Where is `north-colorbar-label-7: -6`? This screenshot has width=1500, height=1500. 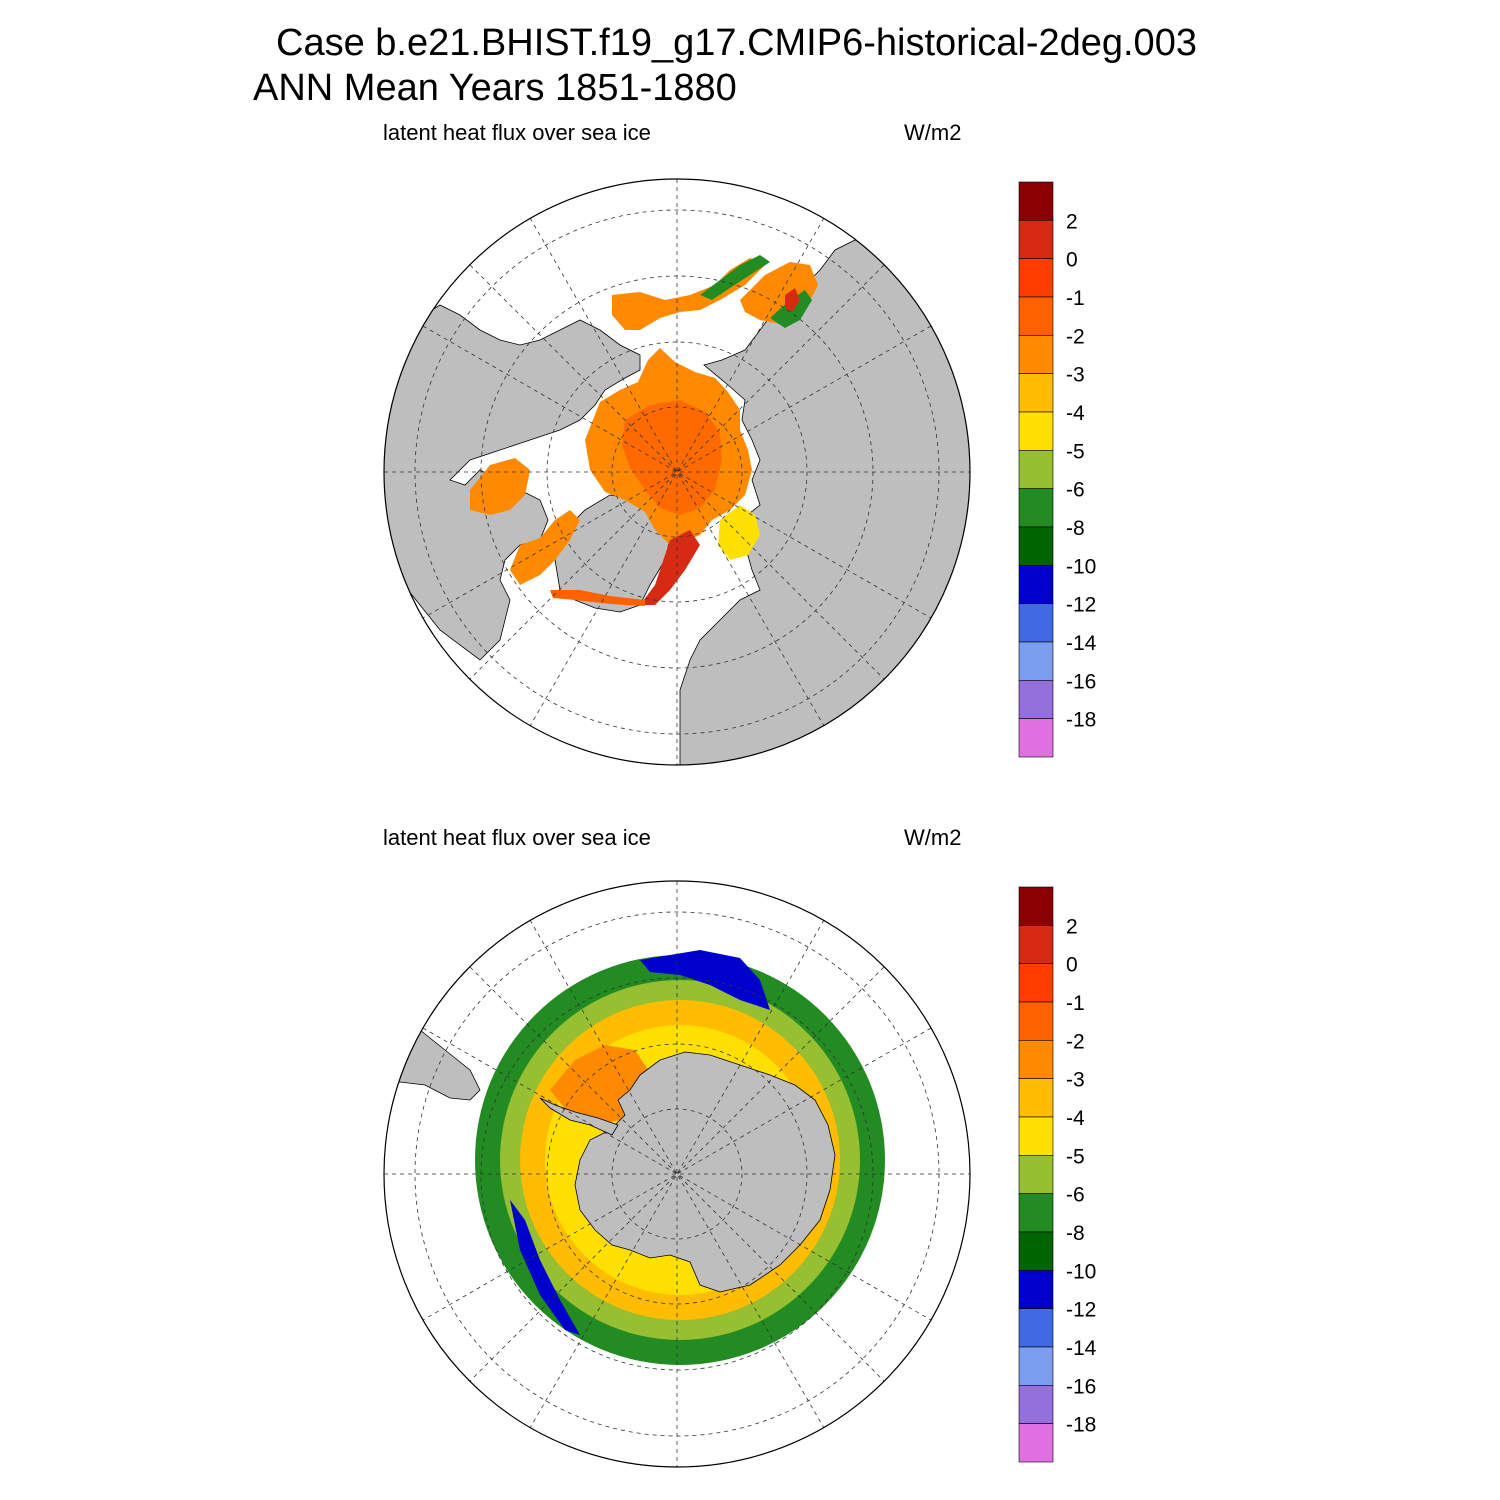
north-colorbar-label-7: -6 is located at coordinates (1075, 490).